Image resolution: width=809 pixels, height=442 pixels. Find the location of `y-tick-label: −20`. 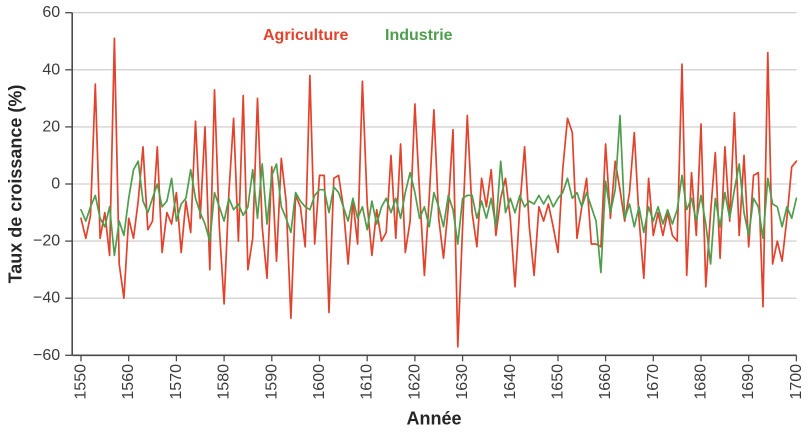

y-tick-label: −20 is located at coordinates (46, 241).